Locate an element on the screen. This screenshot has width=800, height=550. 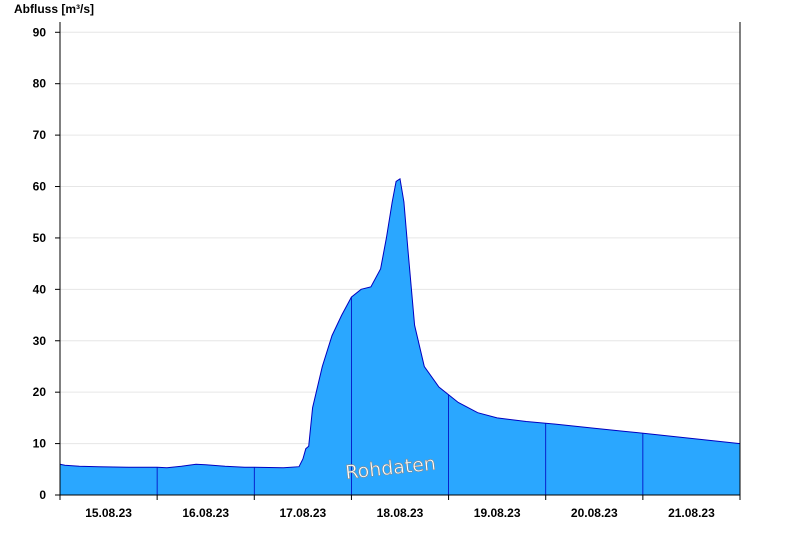
x-tick-label: 17.08.23 is located at coordinates (302, 513).